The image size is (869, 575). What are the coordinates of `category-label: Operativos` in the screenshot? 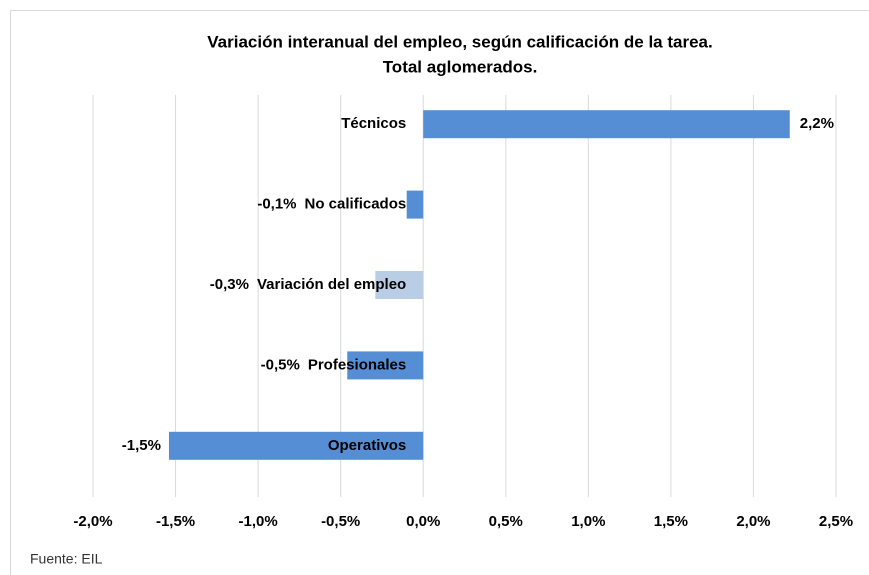 It's located at (367, 445).